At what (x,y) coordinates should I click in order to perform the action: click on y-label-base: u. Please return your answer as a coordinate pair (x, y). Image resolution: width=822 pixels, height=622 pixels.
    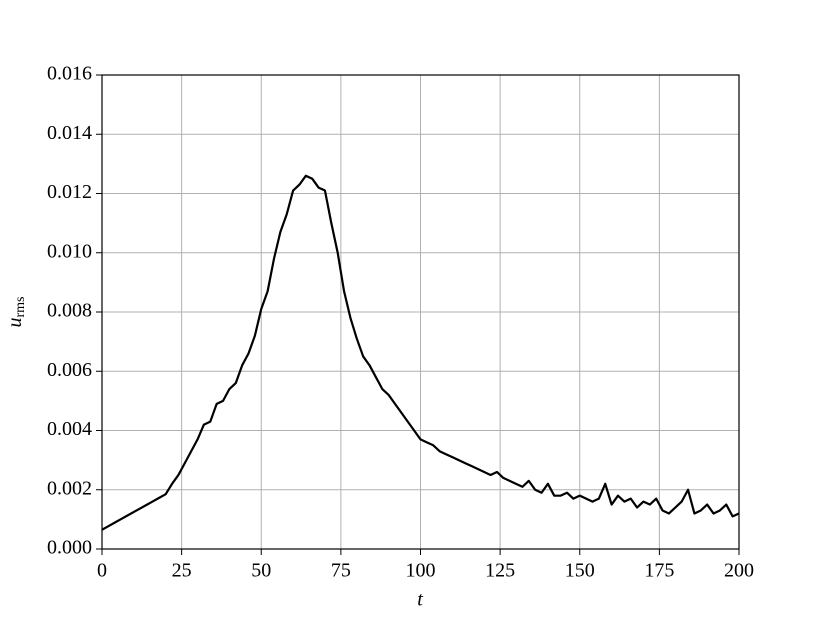
    Looking at the image, I should click on (15, 323).